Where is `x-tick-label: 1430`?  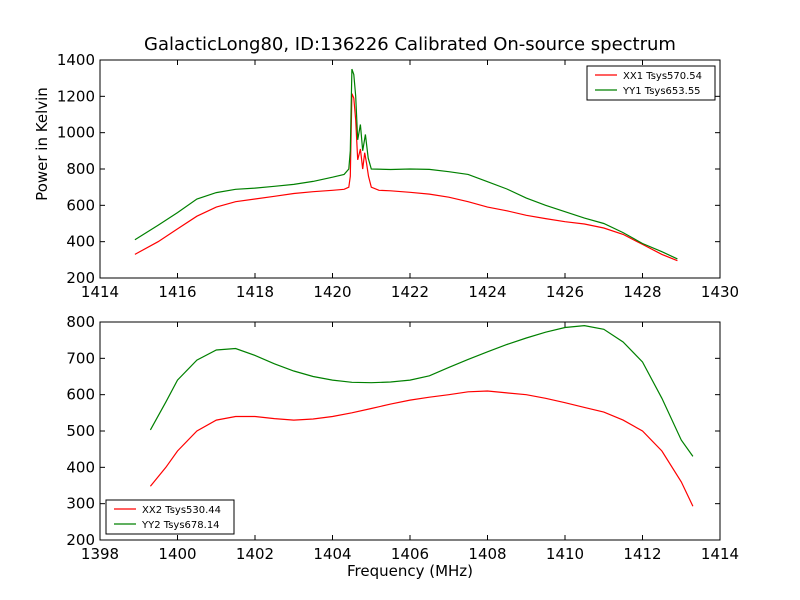
x-tick-label: 1430 is located at coordinates (720, 292).